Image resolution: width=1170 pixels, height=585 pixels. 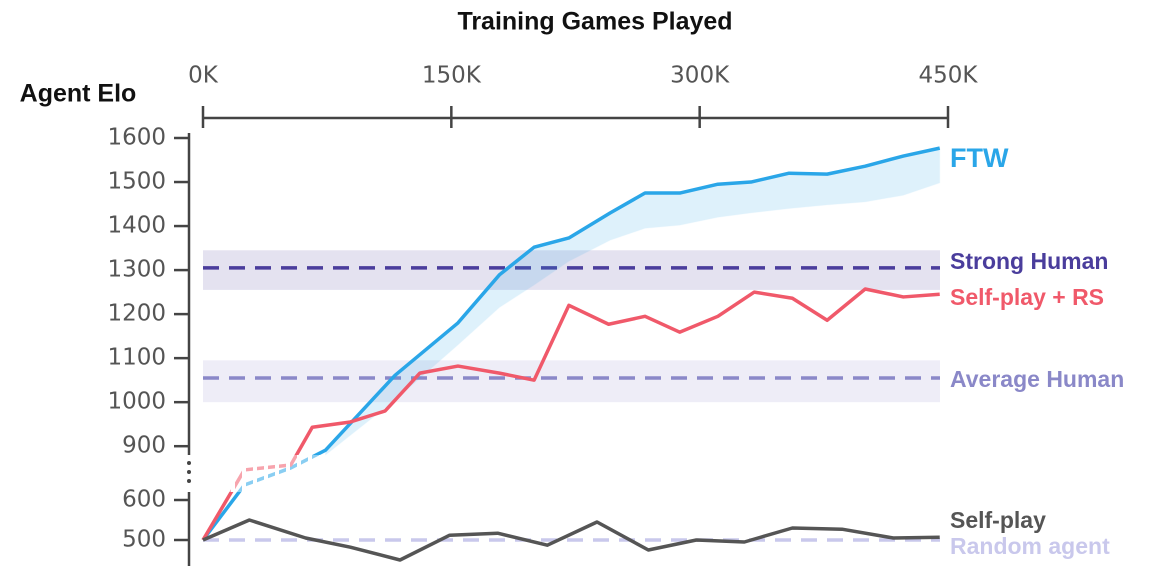 What do you see at coordinates (203, 76) in the screenshot?
I see `x-tick-label: 0K` at bounding box center [203, 76].